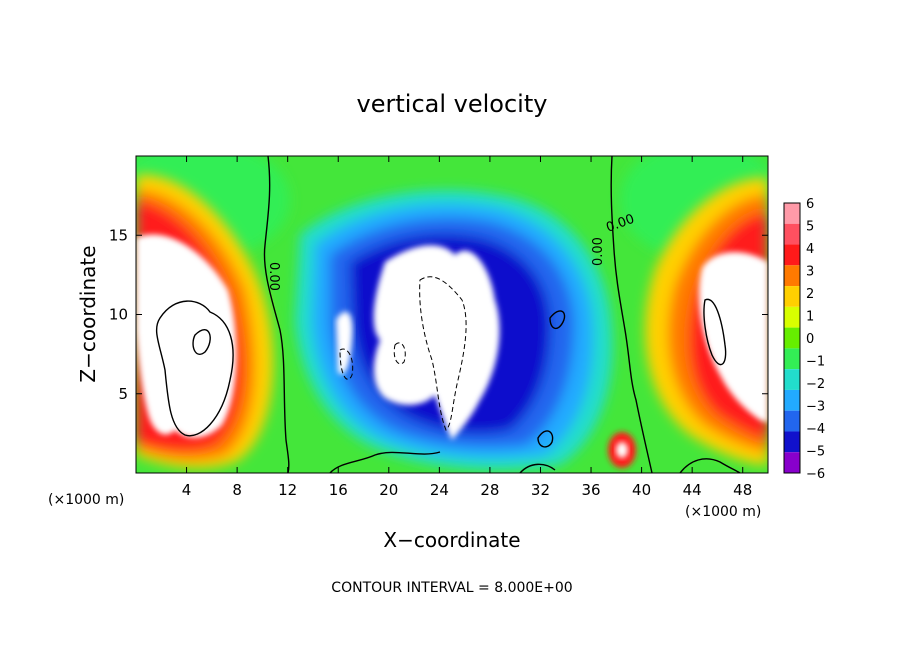 The width and height of the screenshot is (904, 654). I want to click on colorbar-label: −4, so click(815, 429).